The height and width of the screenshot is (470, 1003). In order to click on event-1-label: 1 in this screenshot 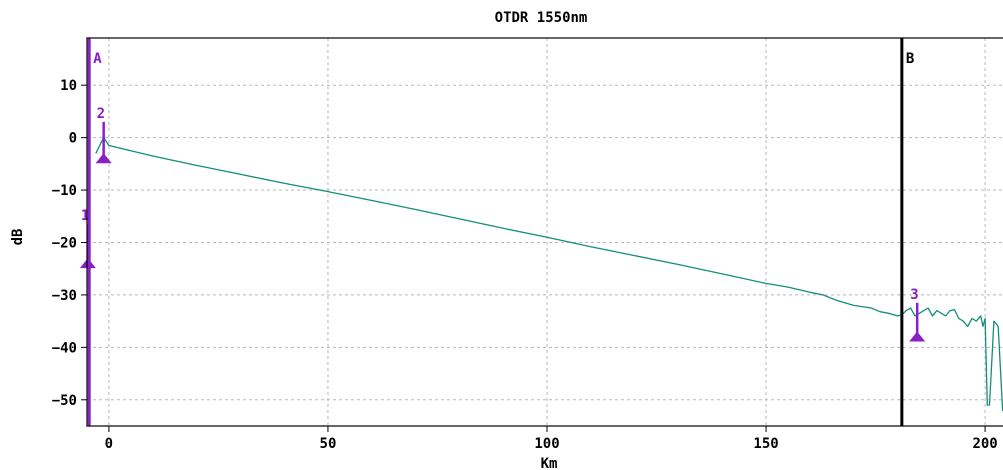, I will do `click(85, 216)`.